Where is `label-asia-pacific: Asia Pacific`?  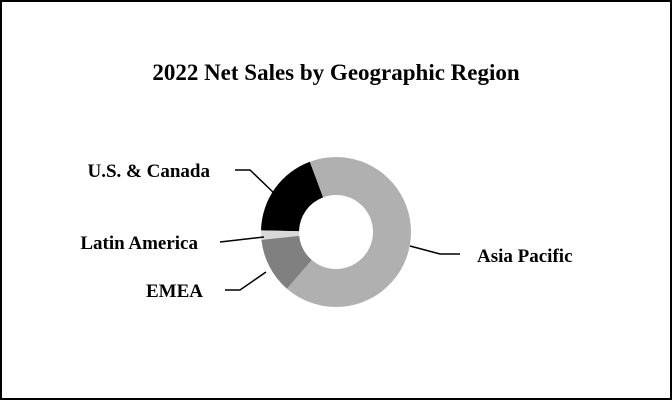 label-asia-pacific: Asia Pacific is located at coordinates (525, 256).